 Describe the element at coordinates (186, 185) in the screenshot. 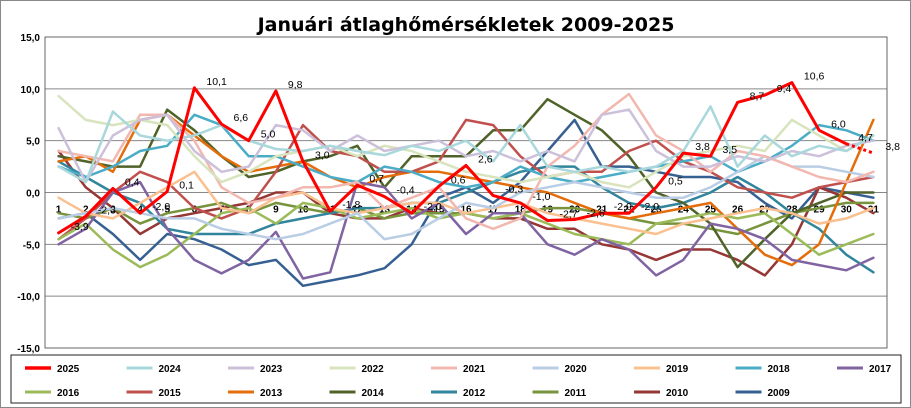

I see `data-label: 0,1` at that location.